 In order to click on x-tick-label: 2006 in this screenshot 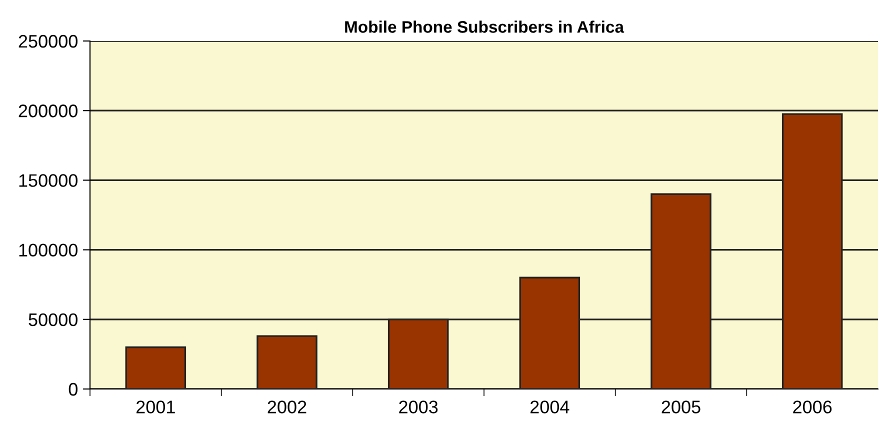, I will do `click(812, 407)`.